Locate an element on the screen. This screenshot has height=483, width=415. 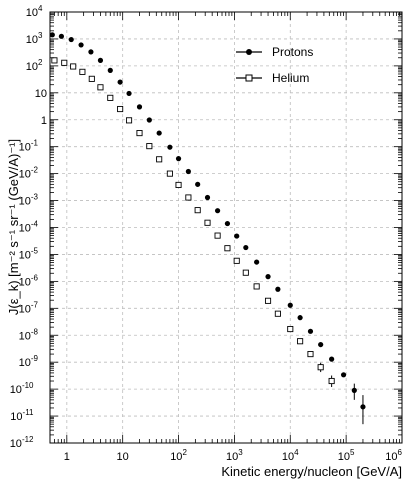
y-tick-label: 10⁻⁹ is located at coordinates (29, 361).